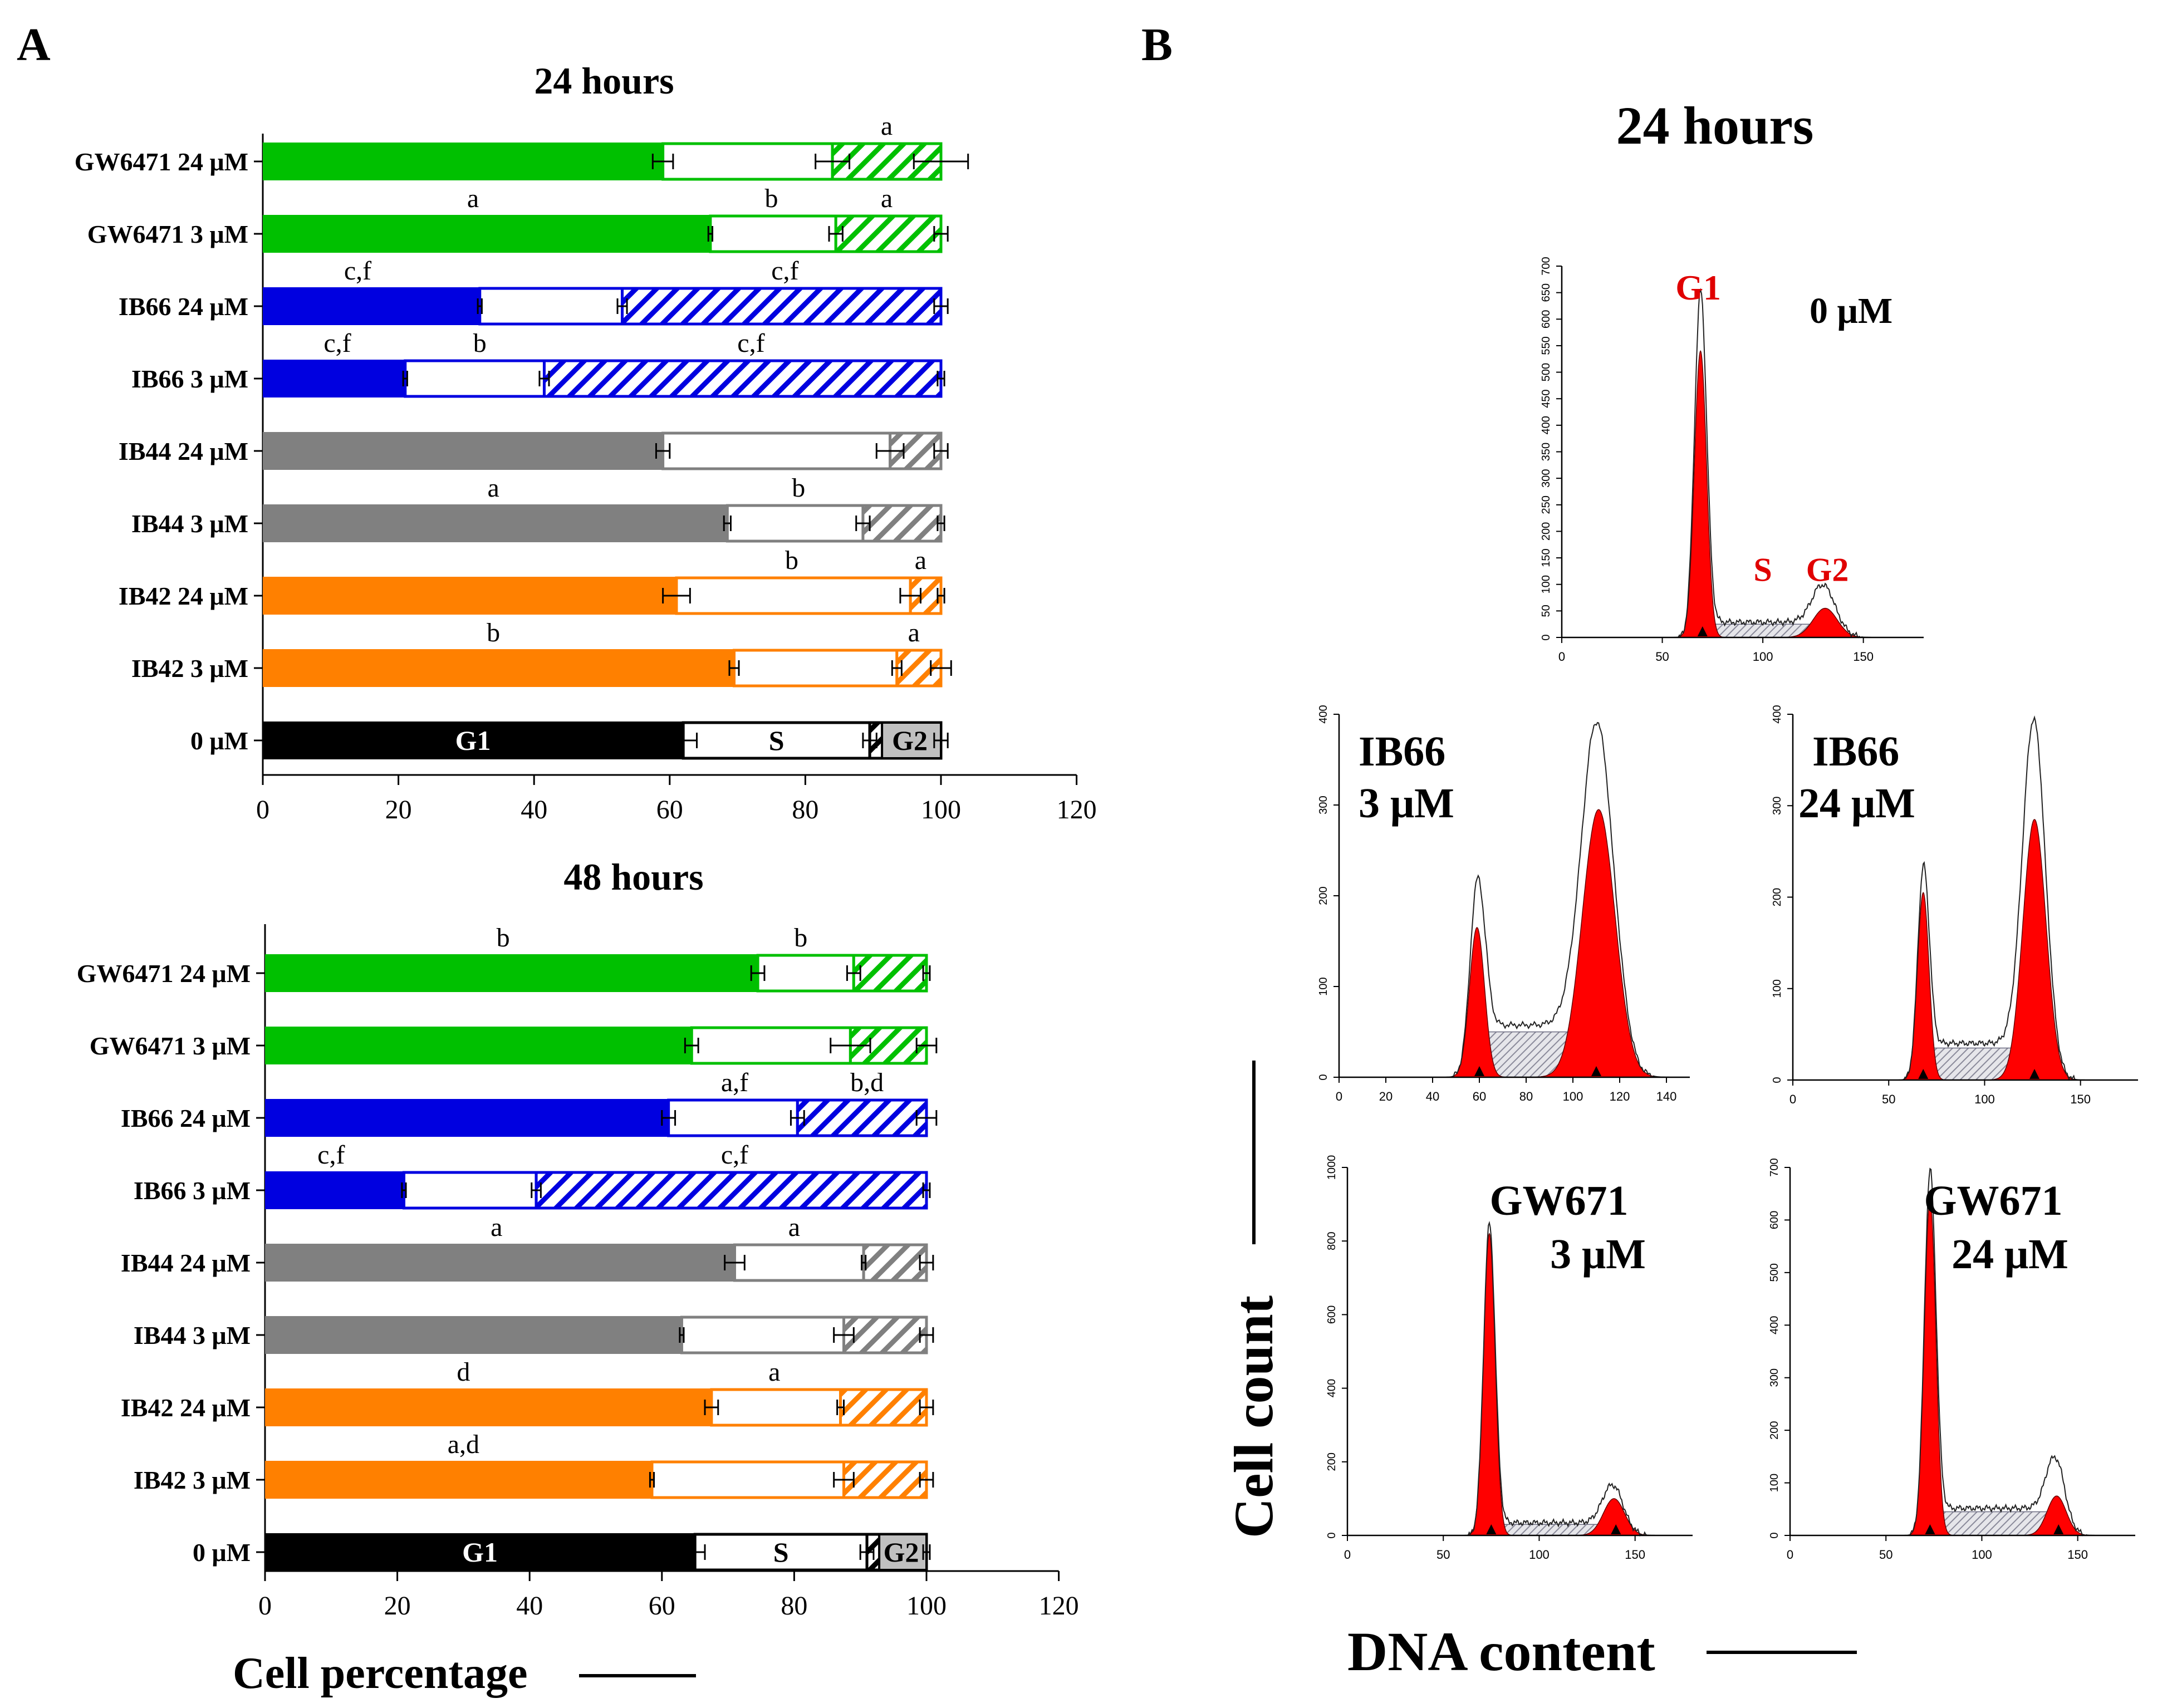 Image resolution: width=2172 pixels, height=1708 pixels. Describe the element at coordinates (186, 1263) in the screenshot. I see `row-label: IB44 24 μM` at that location.